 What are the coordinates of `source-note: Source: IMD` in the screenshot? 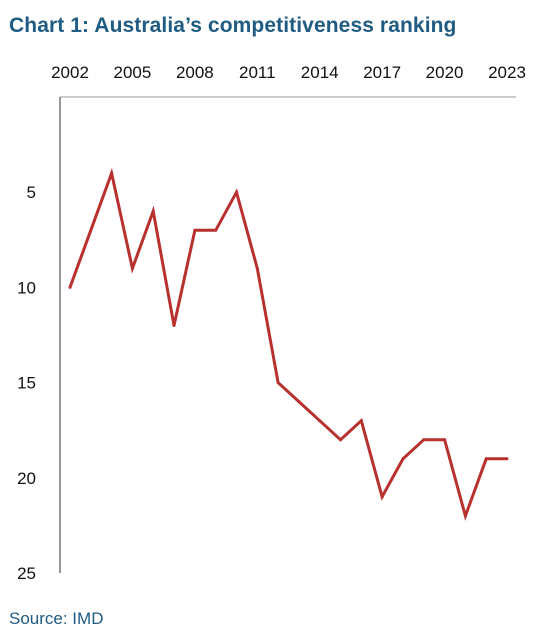 It's located at (56, 618).